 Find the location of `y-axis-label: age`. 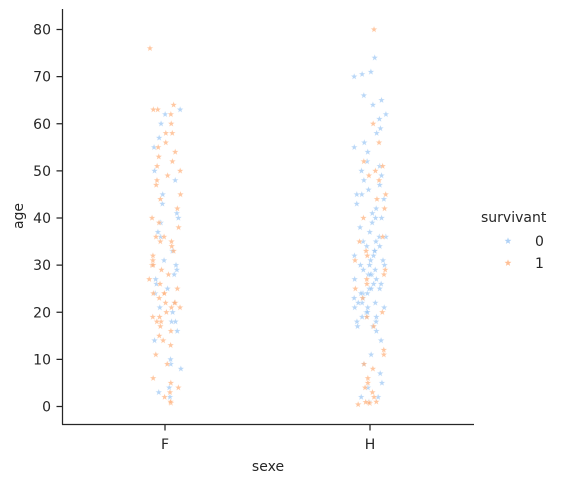

y-axis-label: age is located at coordinates (19, 216).